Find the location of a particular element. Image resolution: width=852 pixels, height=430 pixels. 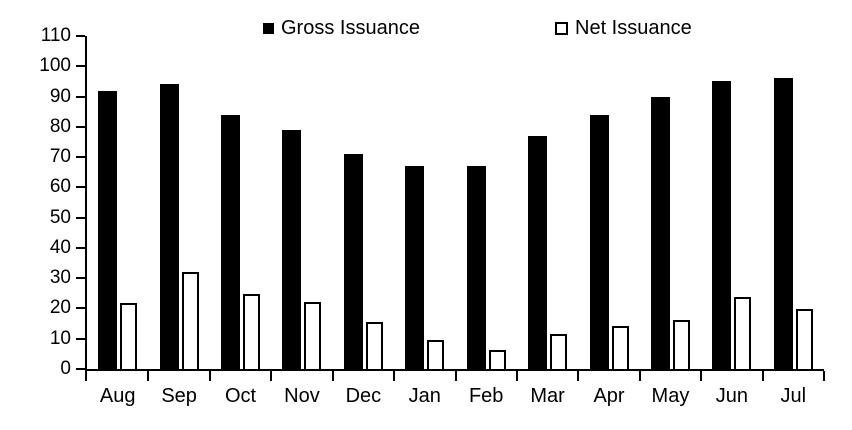

bar-net-issuance-sep is located at coordinates (190, 320).